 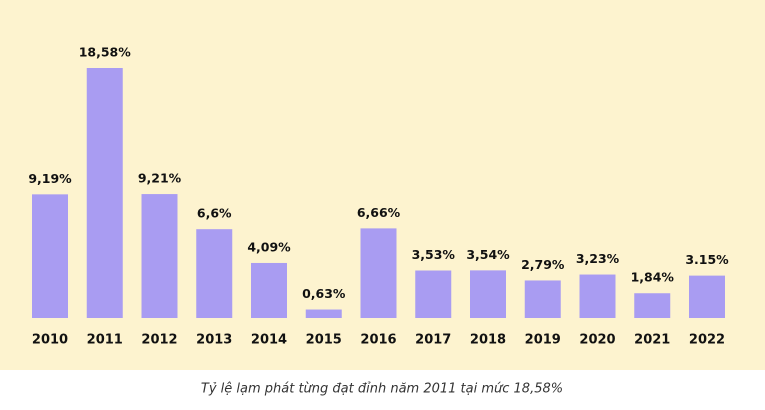 What do you see at coordinates (105, 340) in the screenshot?
I see `x-tick-label: 2011` at bounding box center [105, 340].